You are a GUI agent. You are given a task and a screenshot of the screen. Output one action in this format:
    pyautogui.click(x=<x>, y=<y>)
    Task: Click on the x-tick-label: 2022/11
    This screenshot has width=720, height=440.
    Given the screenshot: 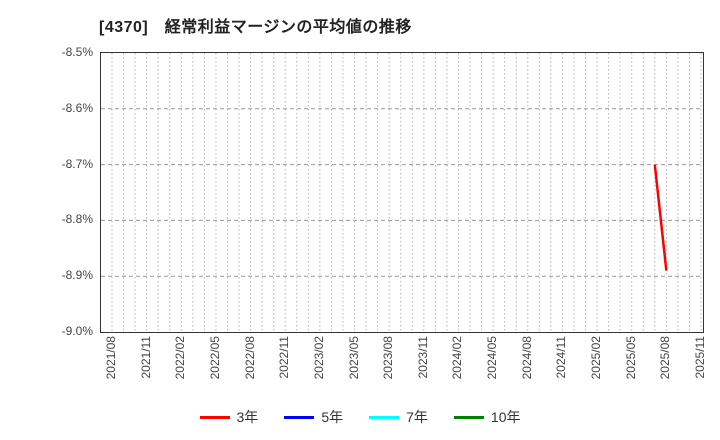 What is the action you would take?
    pyautogui.click(x=284, y=357)
    